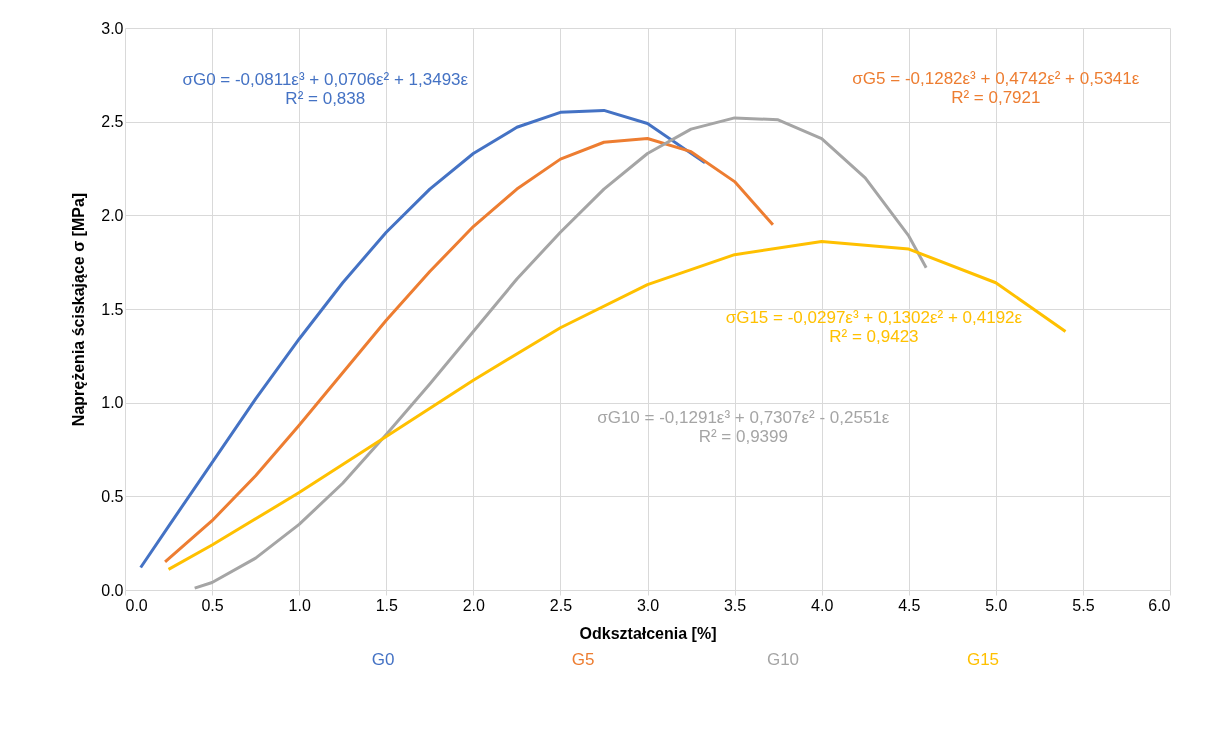 The height and width of the screenshot is (752, 1205). Describe the element at coordinates (909, 605) in the screenshot. I see `x-tick-label: 4.5` at that location.